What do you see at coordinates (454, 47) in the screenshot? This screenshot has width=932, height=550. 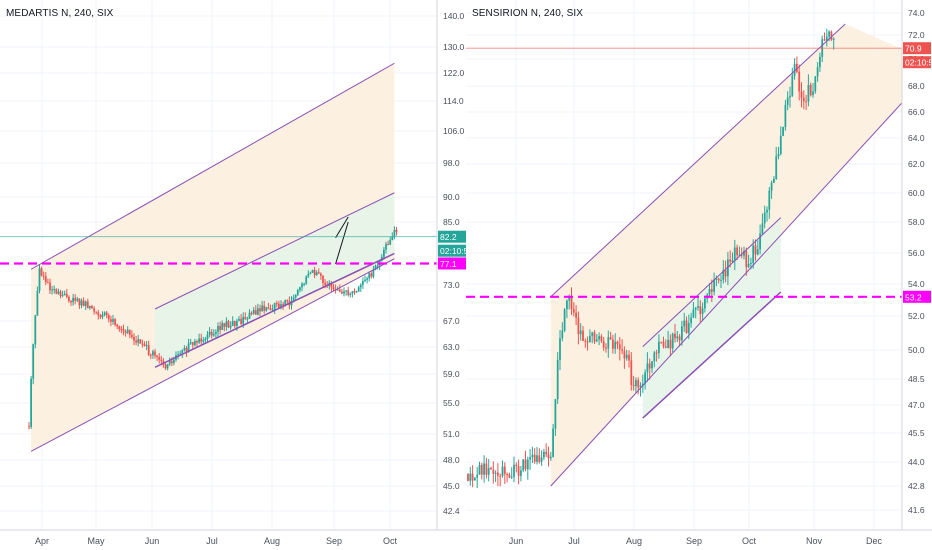 I see `y-tick-label: 130.0` at bounding box center [454, 47].